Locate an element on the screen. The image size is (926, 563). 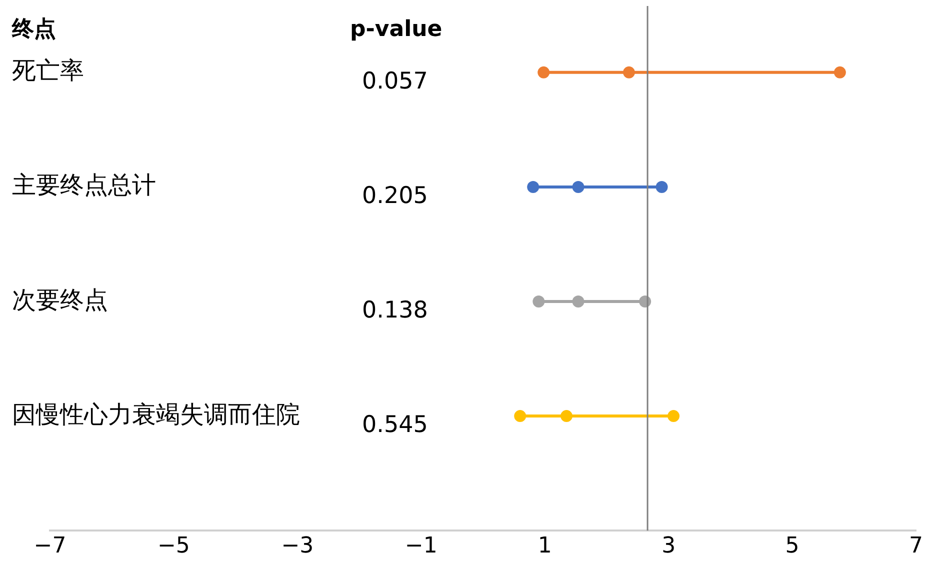
annotation: 0.545 is located at coordinates (395, 425).